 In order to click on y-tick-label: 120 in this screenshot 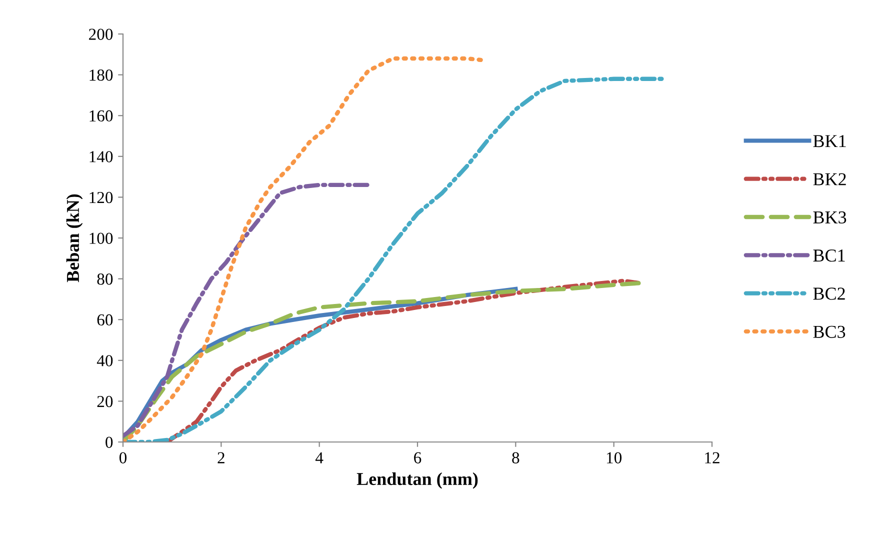, I will do `click(101, 198)`.